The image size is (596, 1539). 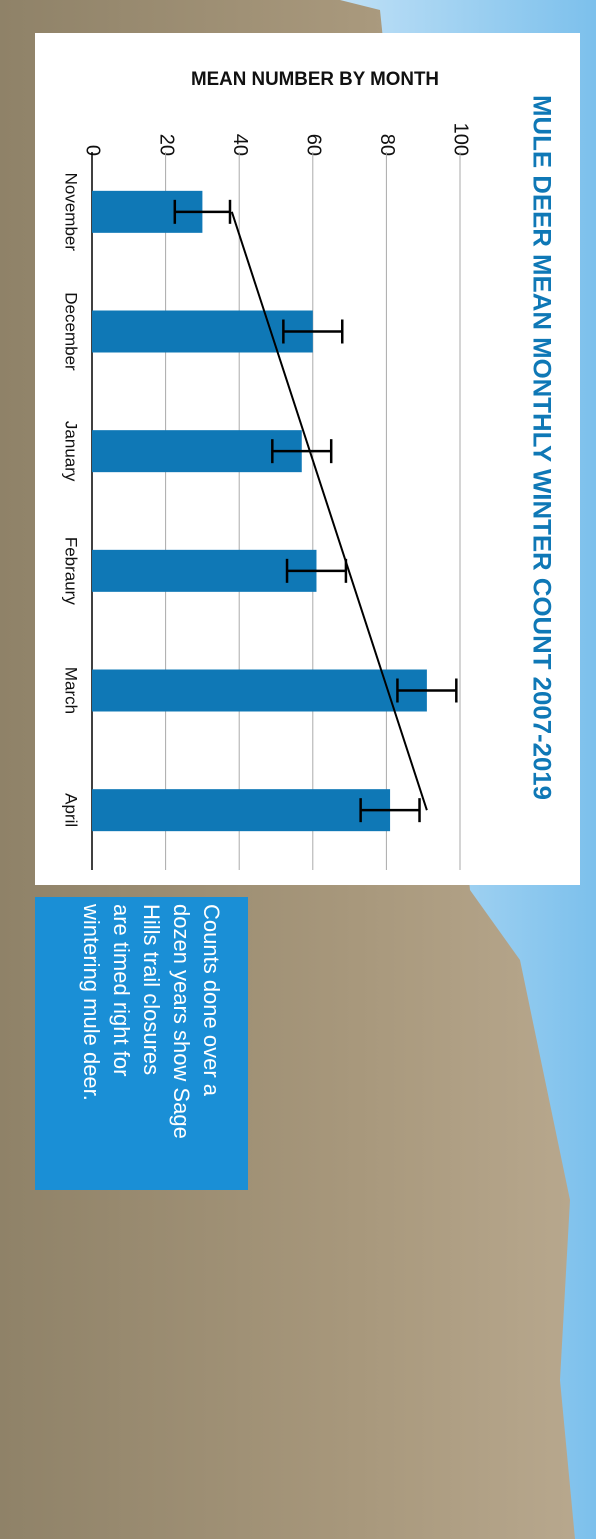 I want to click on y-tick-label: 40, so click(x=240, y=145).